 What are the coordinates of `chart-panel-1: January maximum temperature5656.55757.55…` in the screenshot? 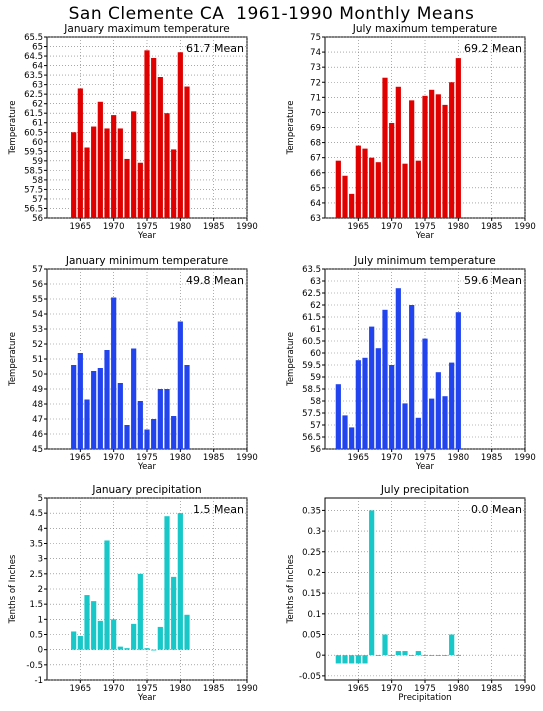 It's located at (133, 132).